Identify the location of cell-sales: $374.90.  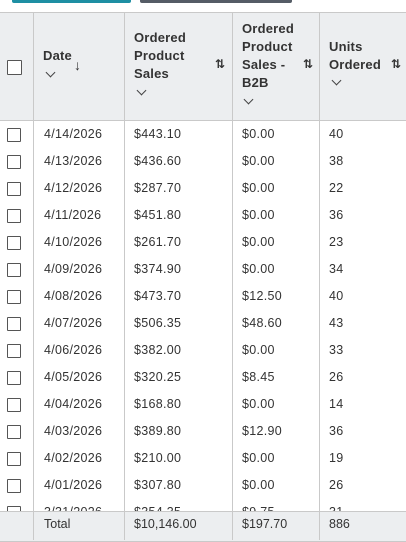
(158, 269).